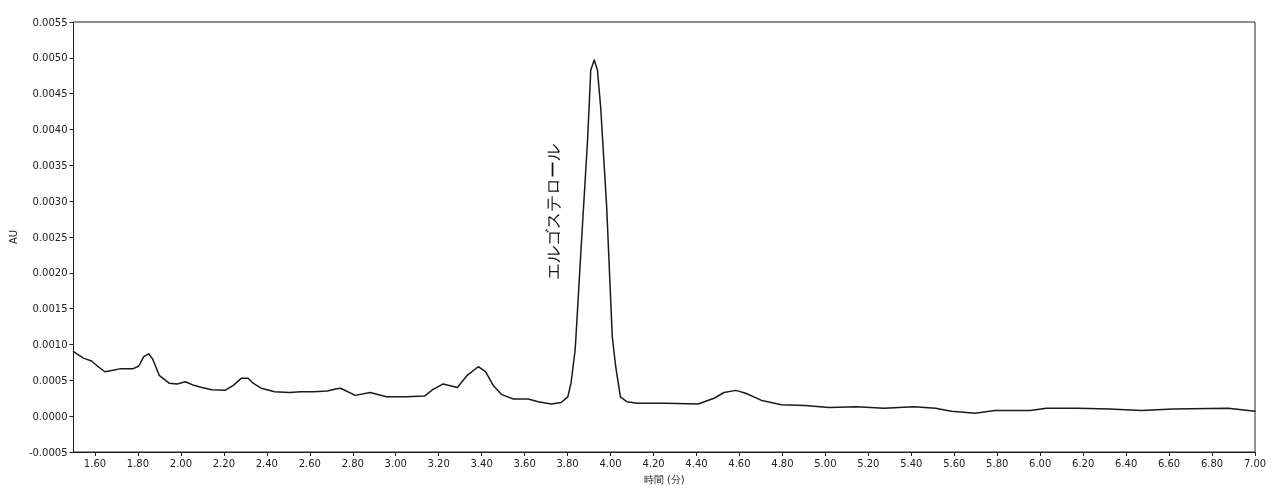 Image resolution: width=1280 pixels, height=494 pixels. I want to click on y-tick-label: 0.0045, so click(50, 94).